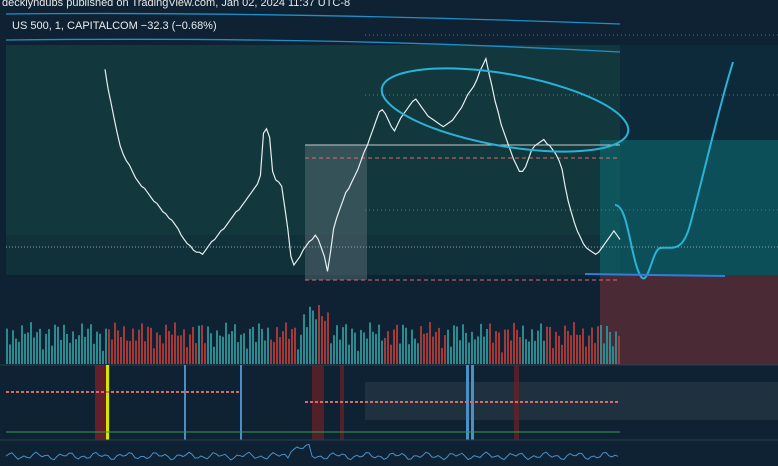 This screenshot has height=466, width=778. I want to click on symbol-bar: US 500, 1, CAPITALCOM −32.3 (−0.68%), so click(114, 26).